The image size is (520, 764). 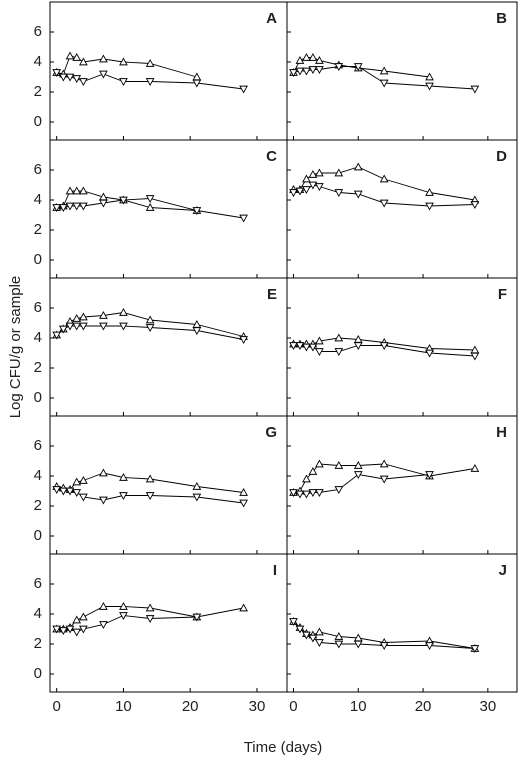 I want to click on panel-letter: B, so click(x=501, y=18).